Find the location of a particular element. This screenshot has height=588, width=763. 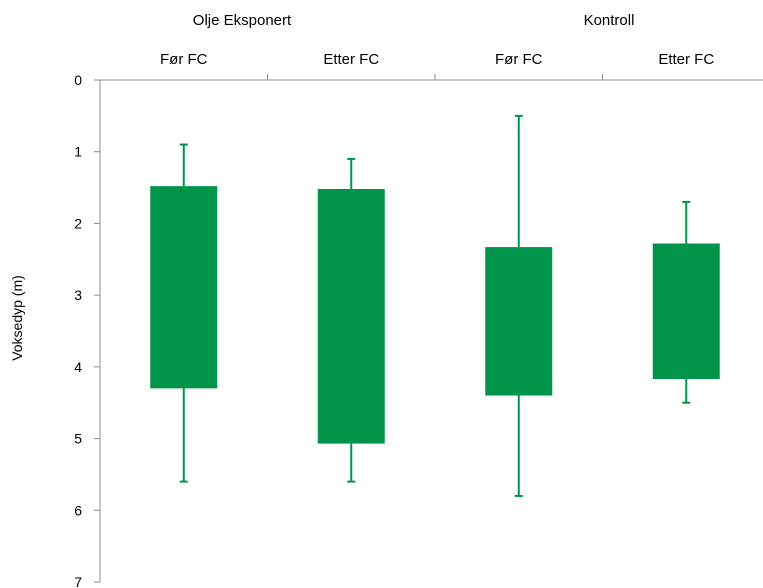

y-tick-label: 4 is located at coordinates (78, 367).